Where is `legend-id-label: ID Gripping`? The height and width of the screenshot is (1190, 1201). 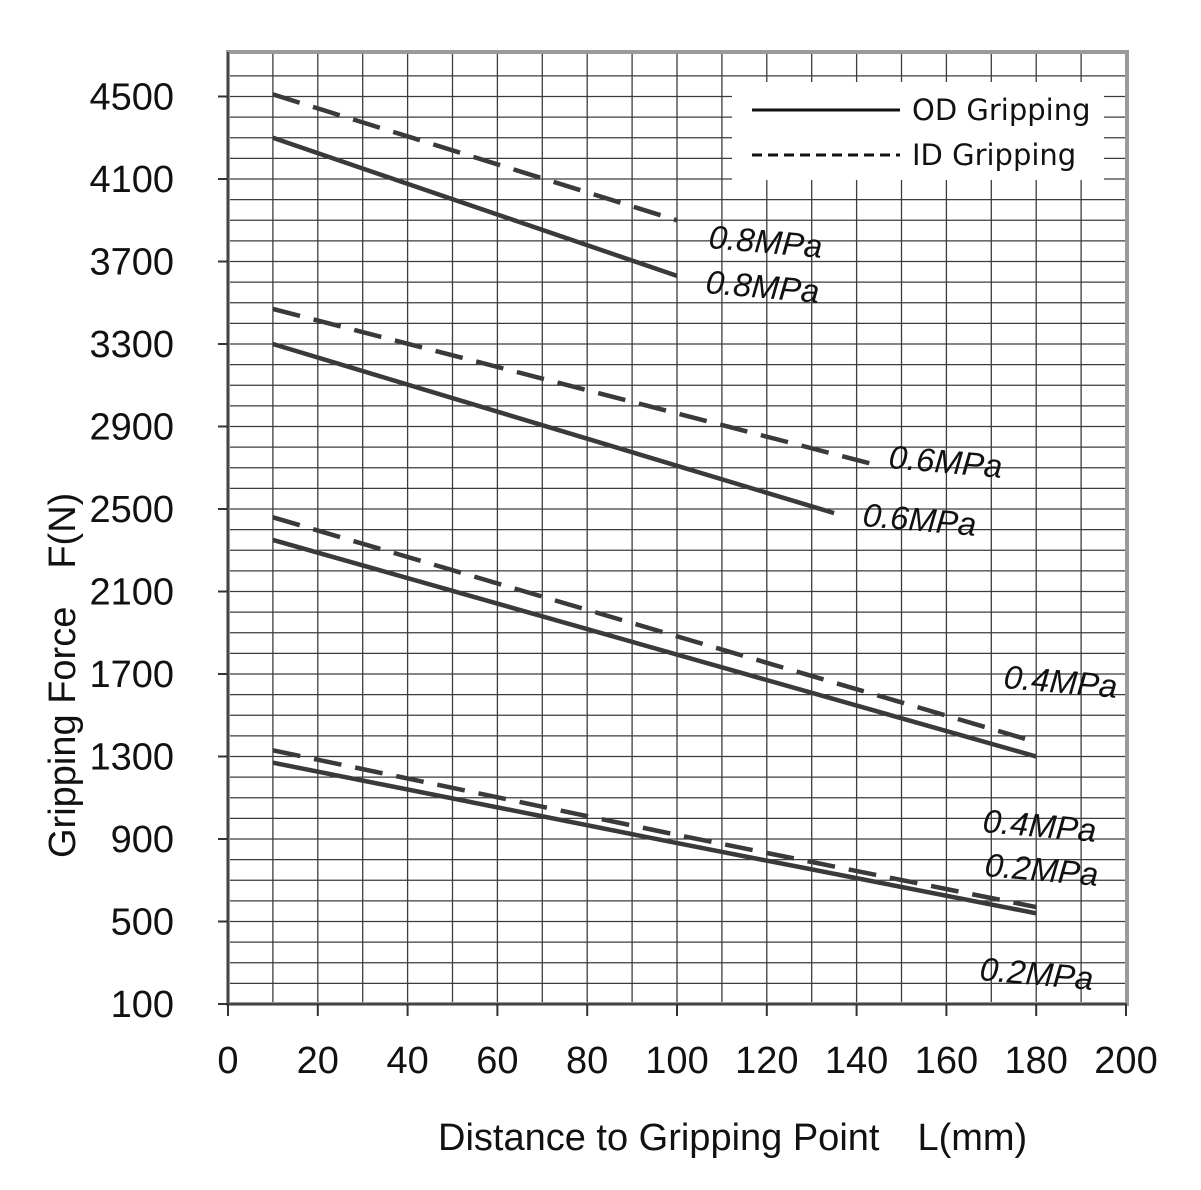 legend-id-label: ID Gripping is located at coordinates (994, 155).